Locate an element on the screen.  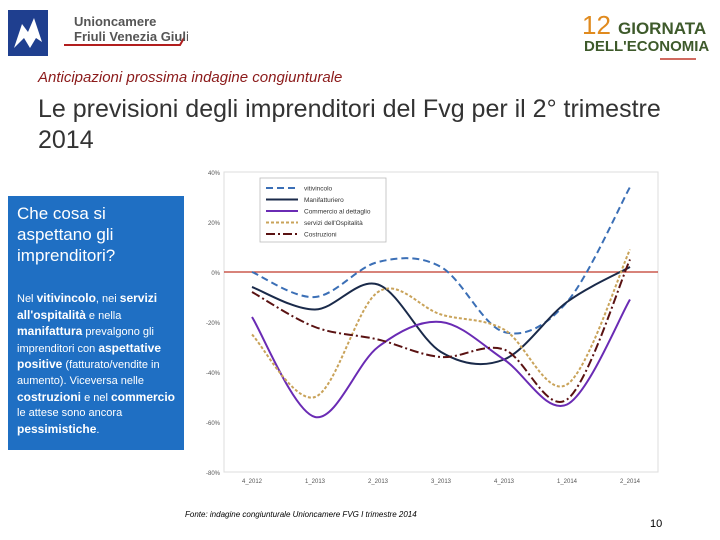
x-tick-label: 1_2013 is located at coordinates (315, 482).